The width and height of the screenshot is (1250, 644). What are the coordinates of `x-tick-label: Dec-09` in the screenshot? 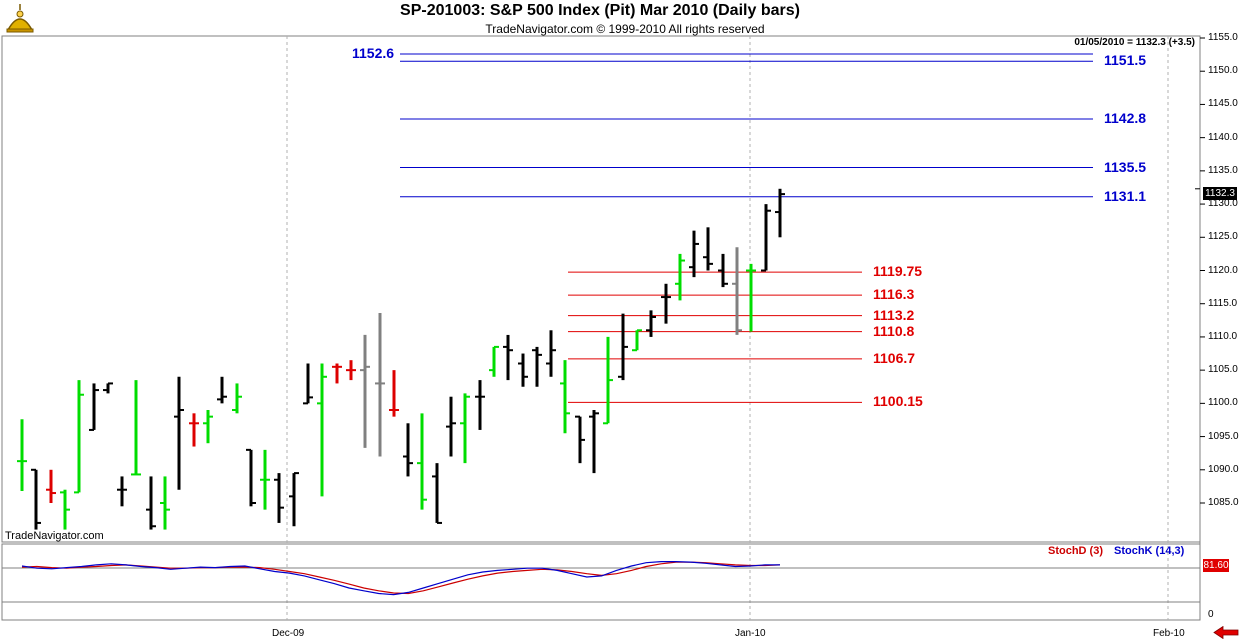 It's located at (288, 633).